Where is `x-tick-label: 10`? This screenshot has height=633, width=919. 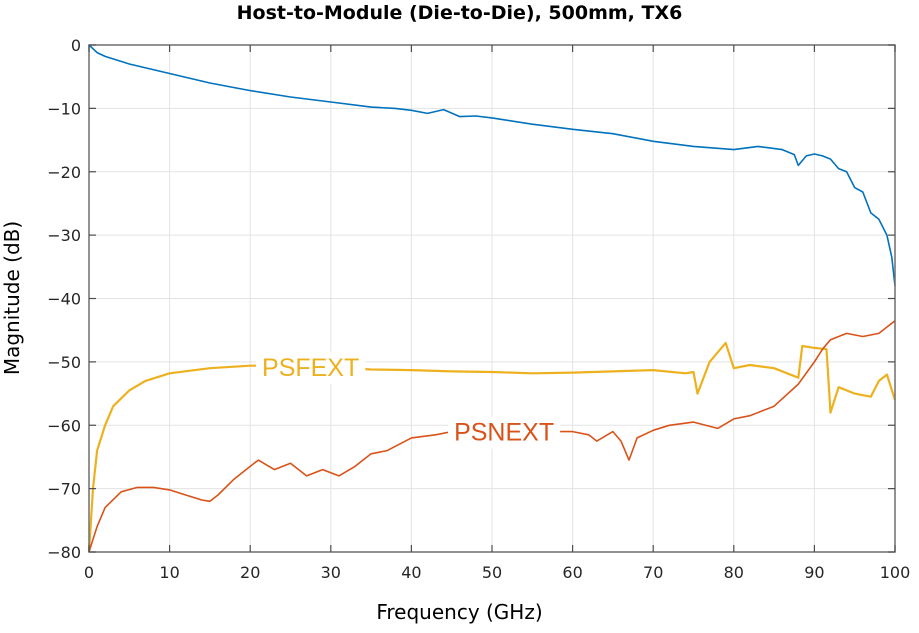 x-tick-label: 10 is located at coordinates (169, 572).